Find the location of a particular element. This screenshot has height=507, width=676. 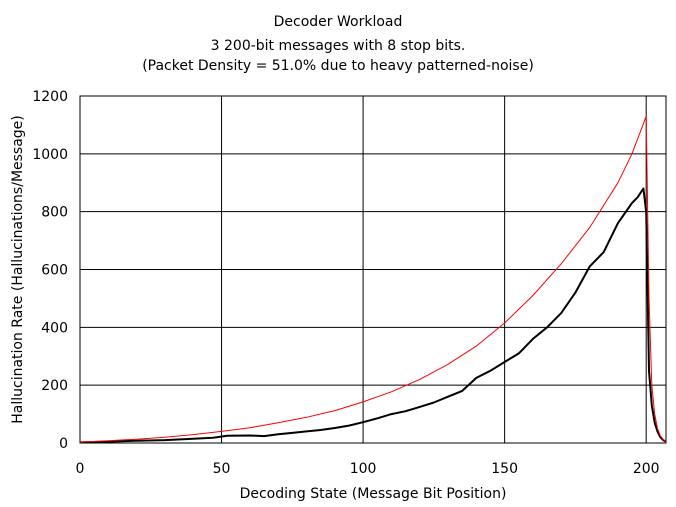

y-tick-labels: 0 200 400 600 800 1000 1200 is located at coordinates (50, 270).